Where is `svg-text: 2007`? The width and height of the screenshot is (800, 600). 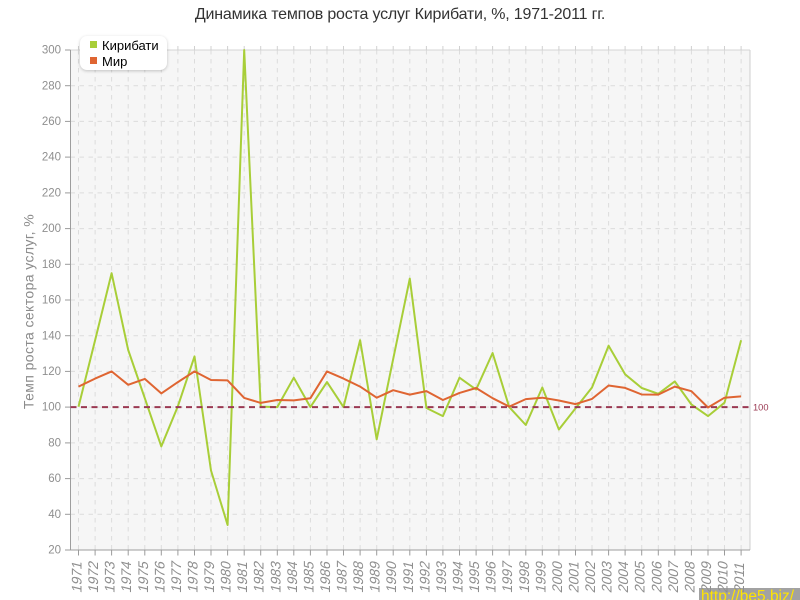 svg-text: 2007 is located at coordinates (674, 576).